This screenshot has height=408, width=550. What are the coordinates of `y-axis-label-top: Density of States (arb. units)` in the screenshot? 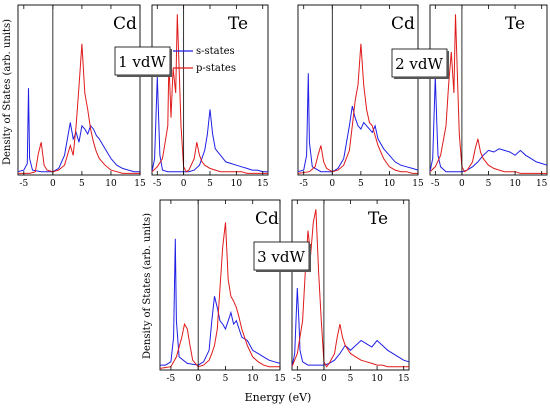 It's located at (7, 92).